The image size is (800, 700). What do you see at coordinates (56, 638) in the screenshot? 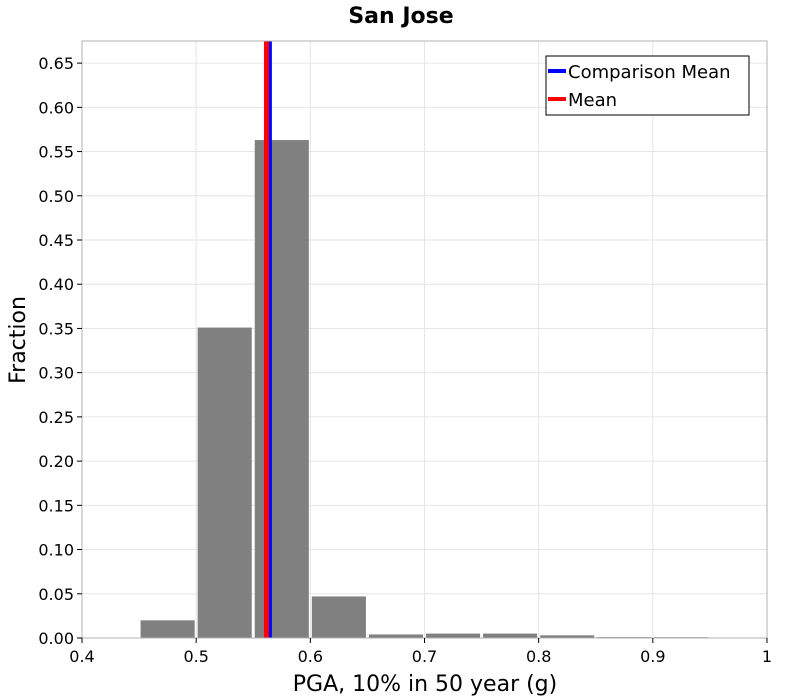
I see `y-tick-label: 0.00` at bounding box center [56, 638].